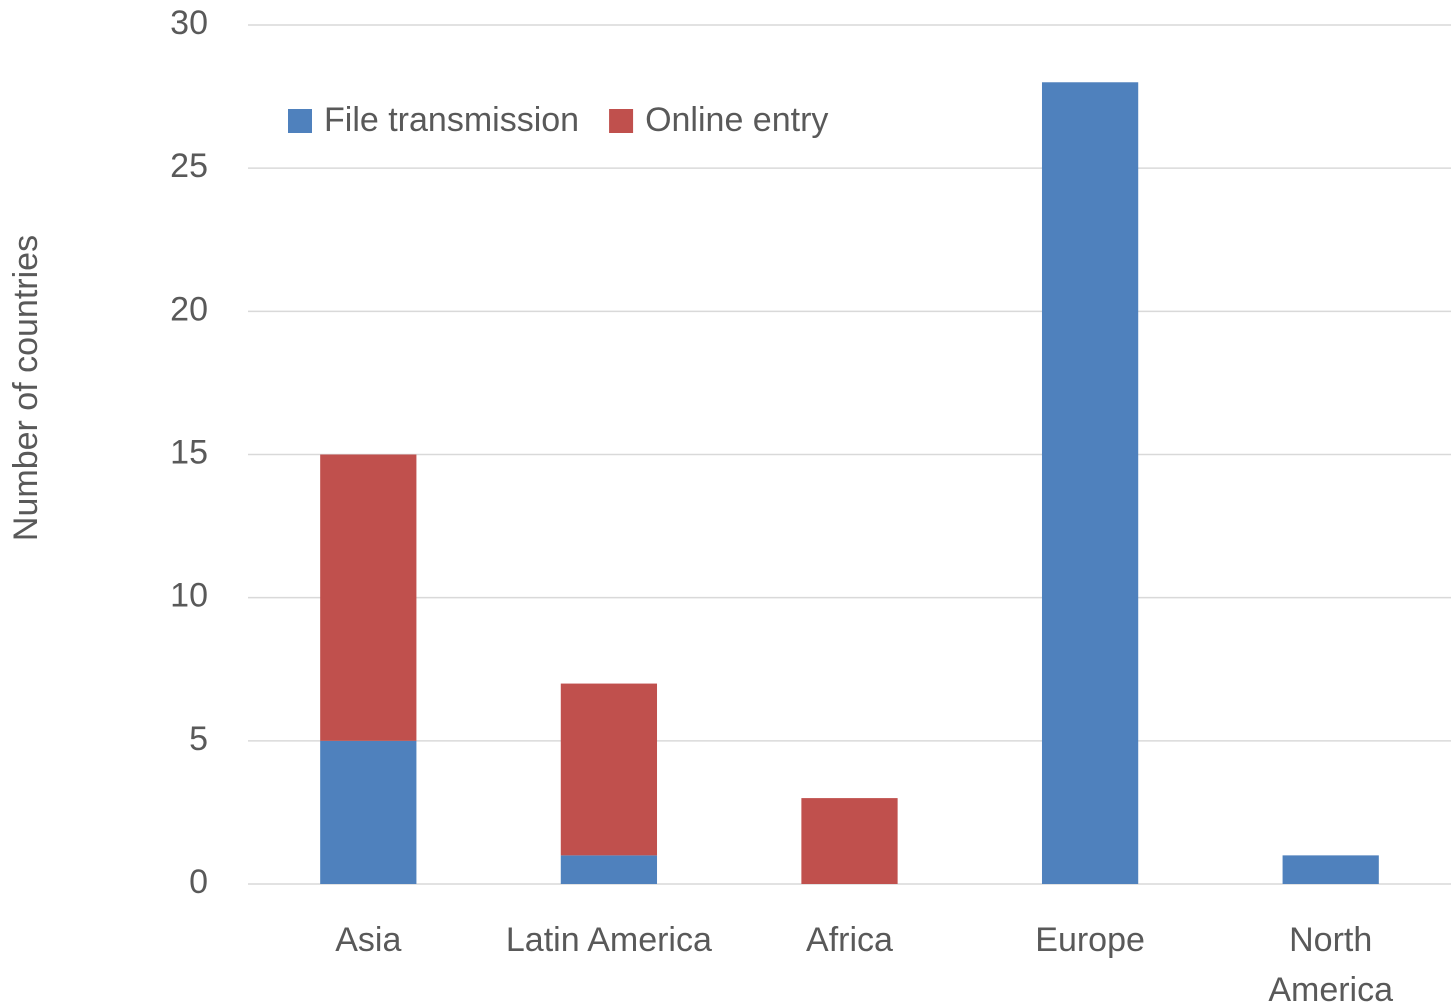  Describe the element at coordinates (1331, 964) in the screenshot. I see `x-tick-label: North America` at that location.